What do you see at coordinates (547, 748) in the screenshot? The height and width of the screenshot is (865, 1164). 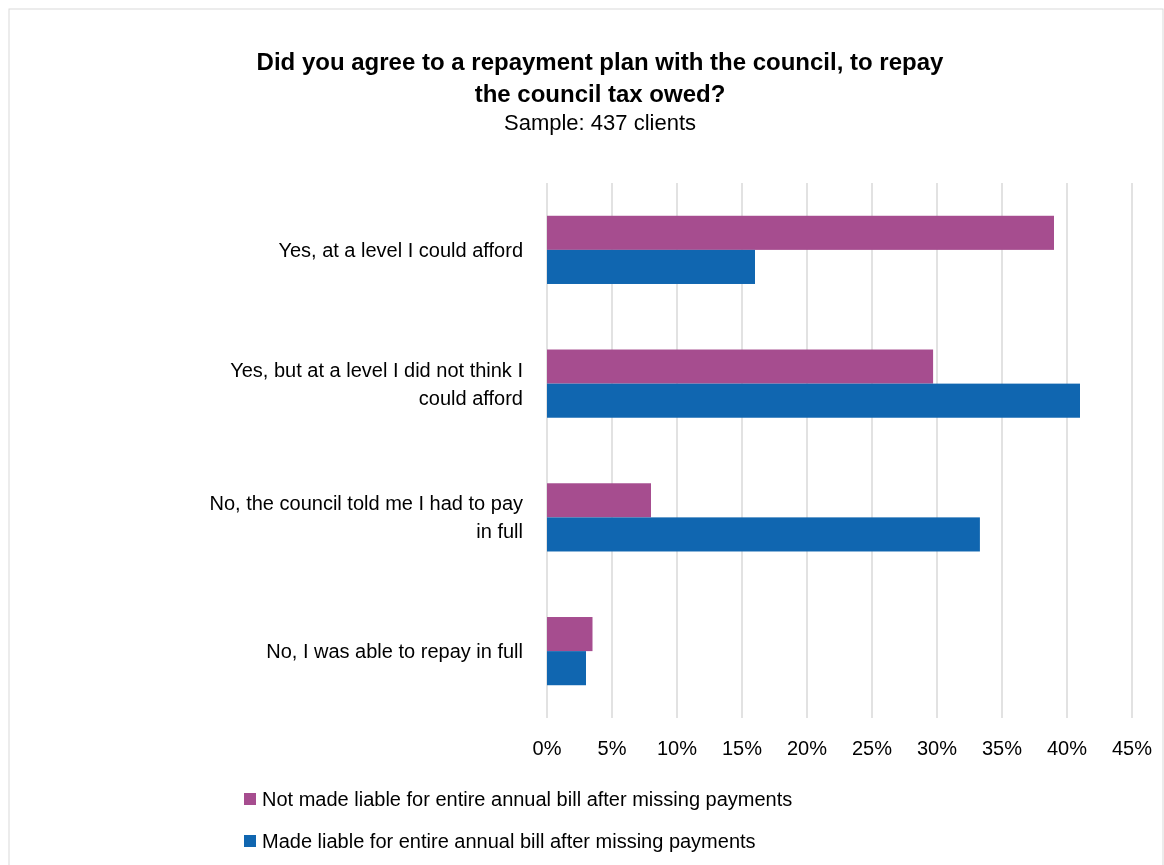 I see `x-tick-label: 0%` at bounding box center [547, 748].